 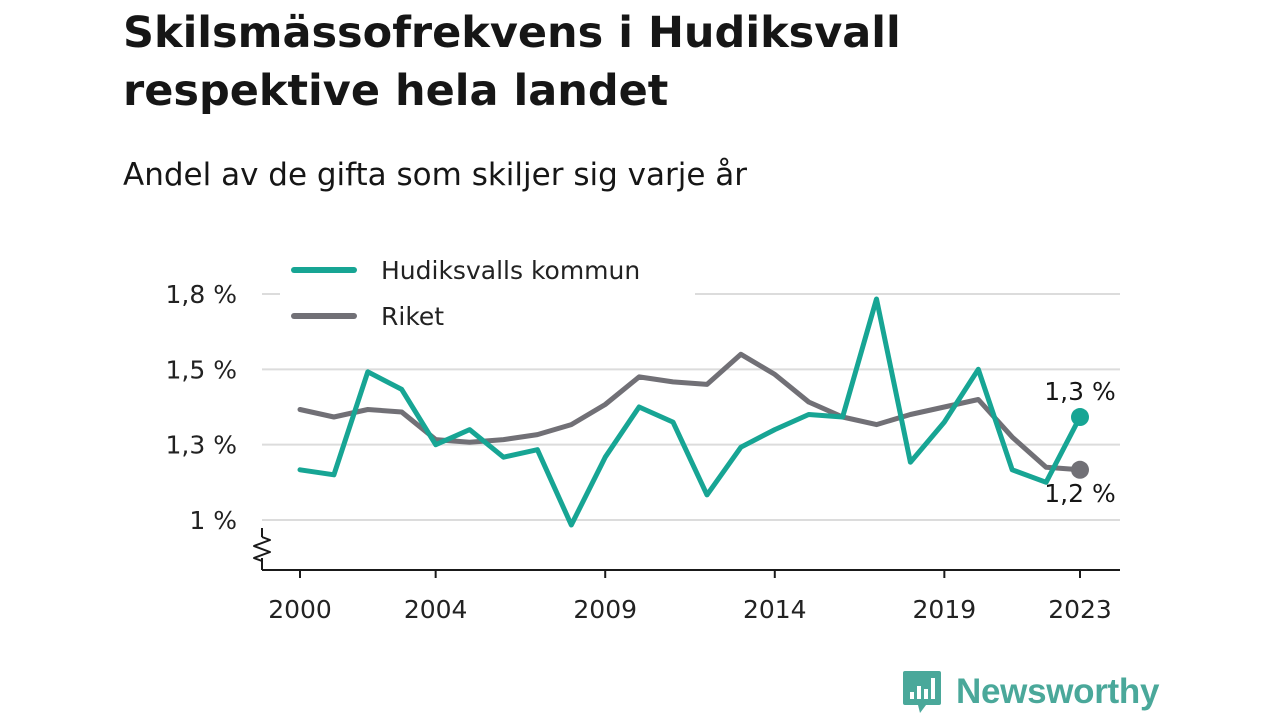 I want to click on y-tick-label: 1,3 %, so click(x=201, y=445).